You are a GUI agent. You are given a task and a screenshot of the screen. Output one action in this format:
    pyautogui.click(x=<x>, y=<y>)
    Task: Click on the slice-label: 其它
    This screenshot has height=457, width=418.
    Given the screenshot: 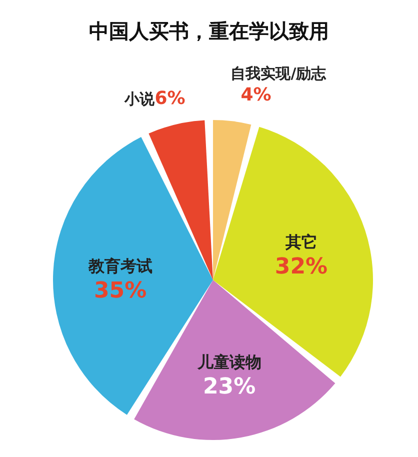 What is the action you would take?
    pyautogui.click(x=301, y=242)
    